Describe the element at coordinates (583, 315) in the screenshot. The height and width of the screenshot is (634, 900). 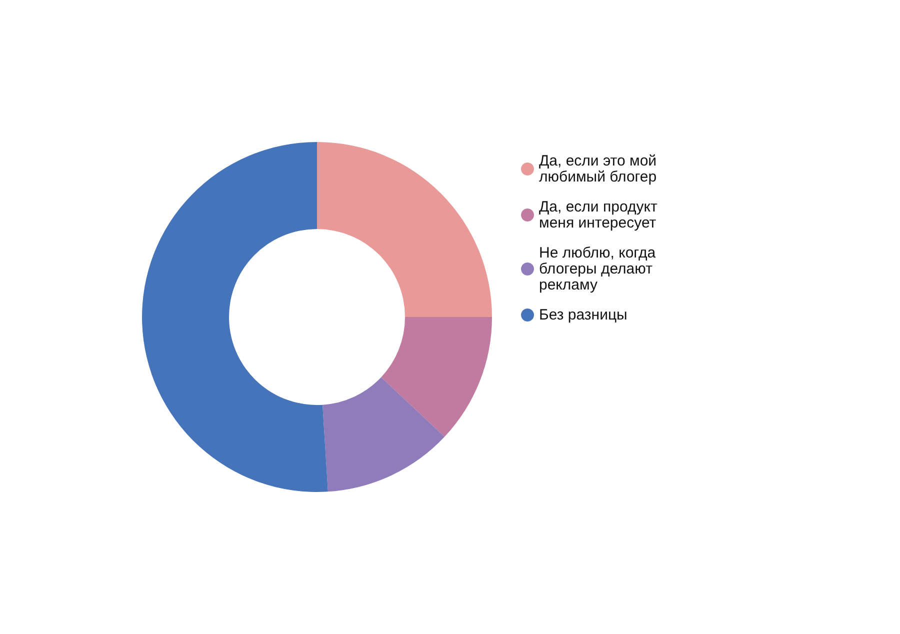
I see `legend-label: Без разницы` at that location.